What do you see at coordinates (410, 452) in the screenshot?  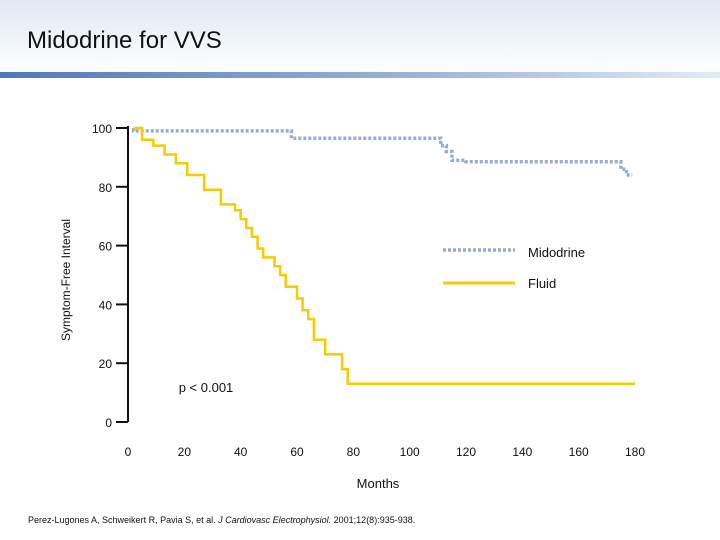 I see `x-tick-label-100: 100` at bounding box center [410, 452].